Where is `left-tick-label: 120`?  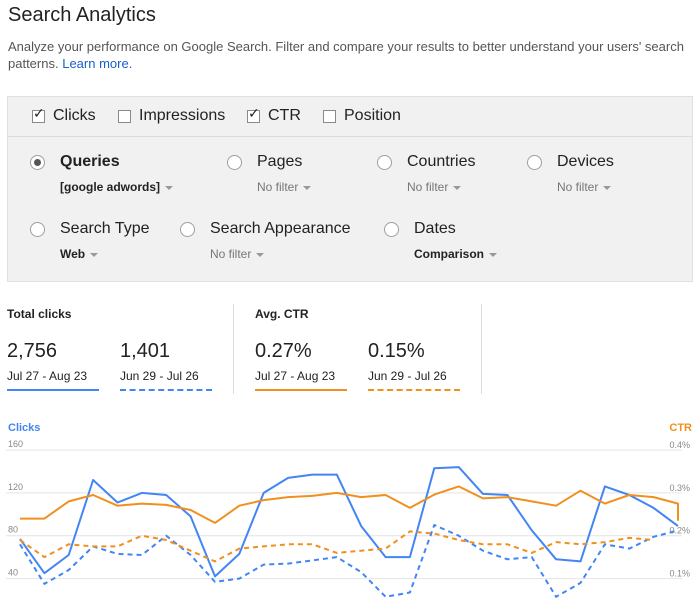 left-tick-label: 120 is located at coordinates (15, 487).